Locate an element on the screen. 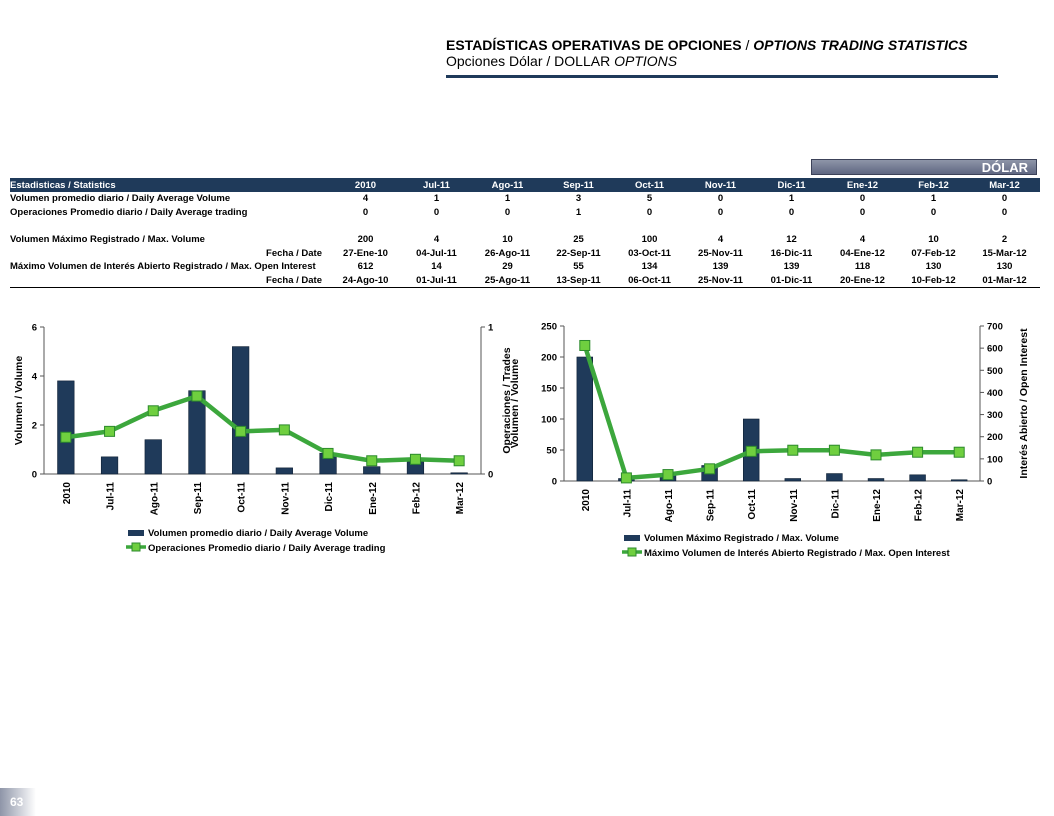 Image resolution: width=1054 pixels, height=816 pixels. table-cell: 134 is located at coordinates (649, 267).